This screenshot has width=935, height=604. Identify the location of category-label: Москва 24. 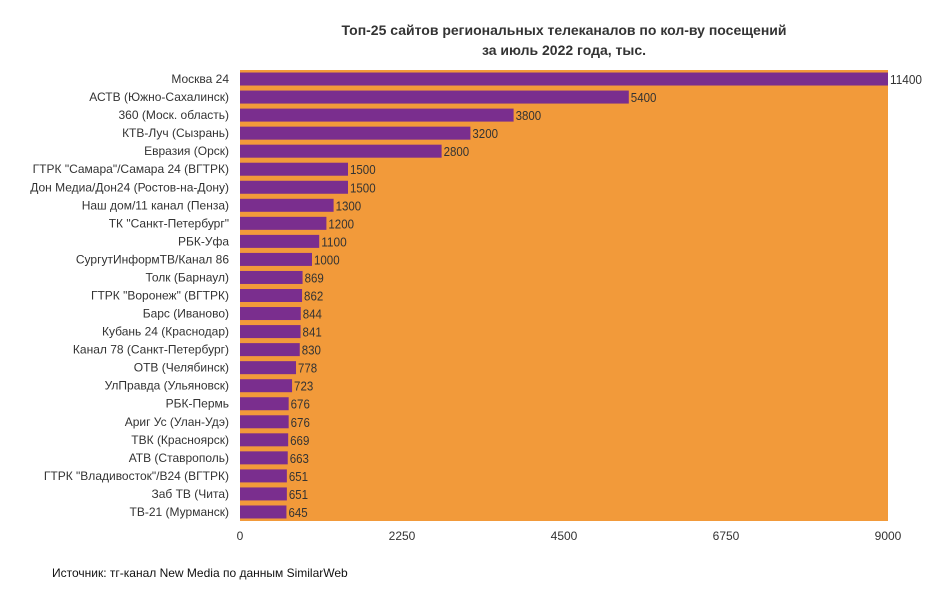
(200, 79).